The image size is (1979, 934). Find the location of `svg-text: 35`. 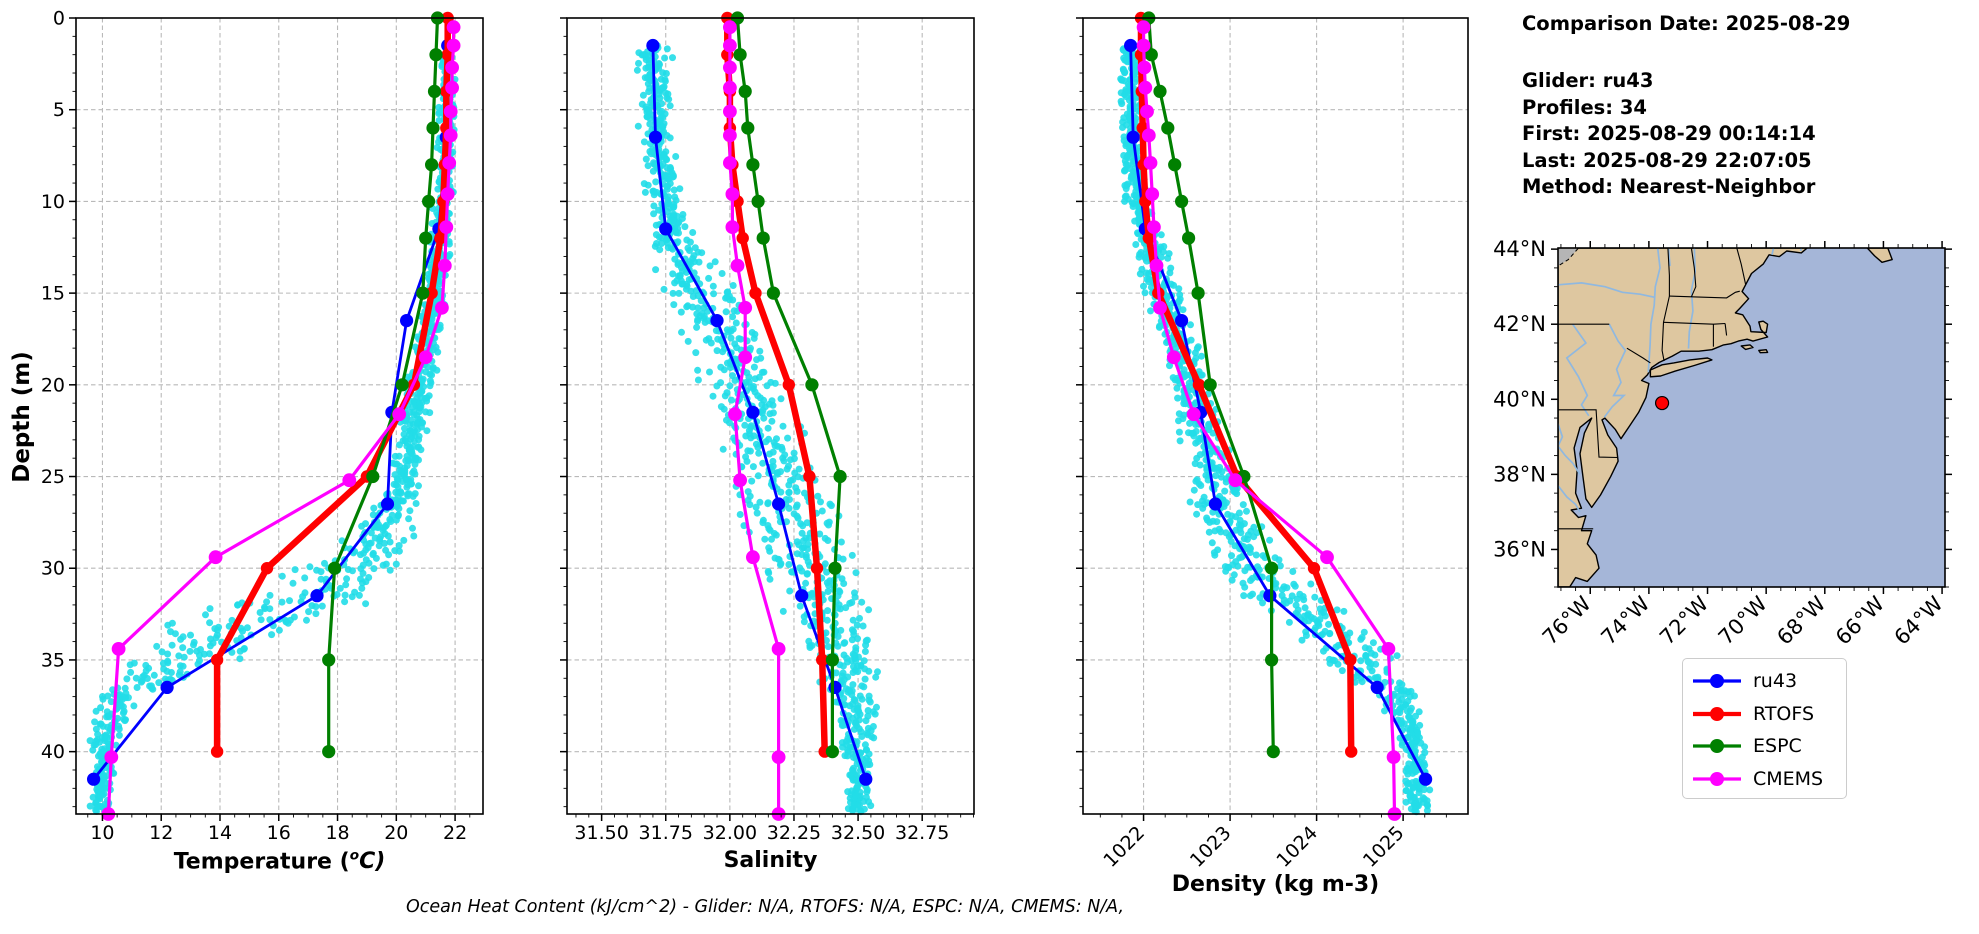

svg-text: 35 is located at coordinates (53, 660).